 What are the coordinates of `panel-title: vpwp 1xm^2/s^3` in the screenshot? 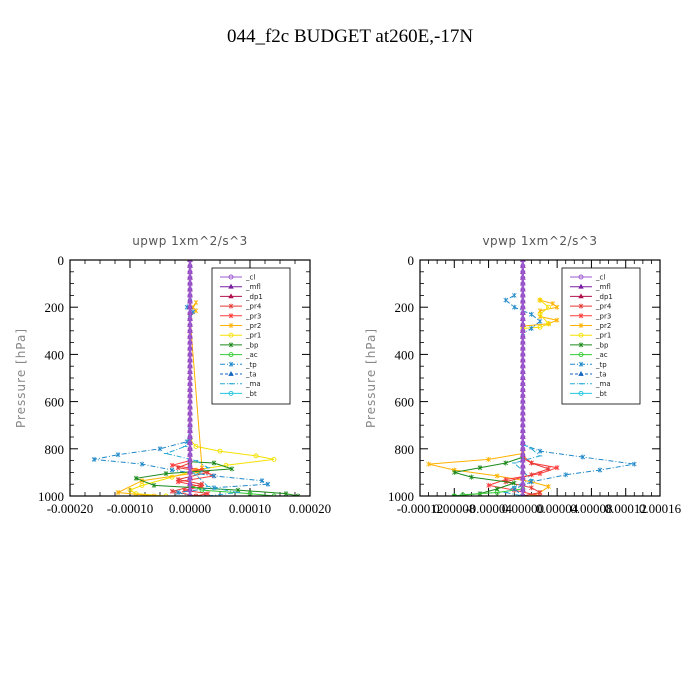 It's located at (539, 241).